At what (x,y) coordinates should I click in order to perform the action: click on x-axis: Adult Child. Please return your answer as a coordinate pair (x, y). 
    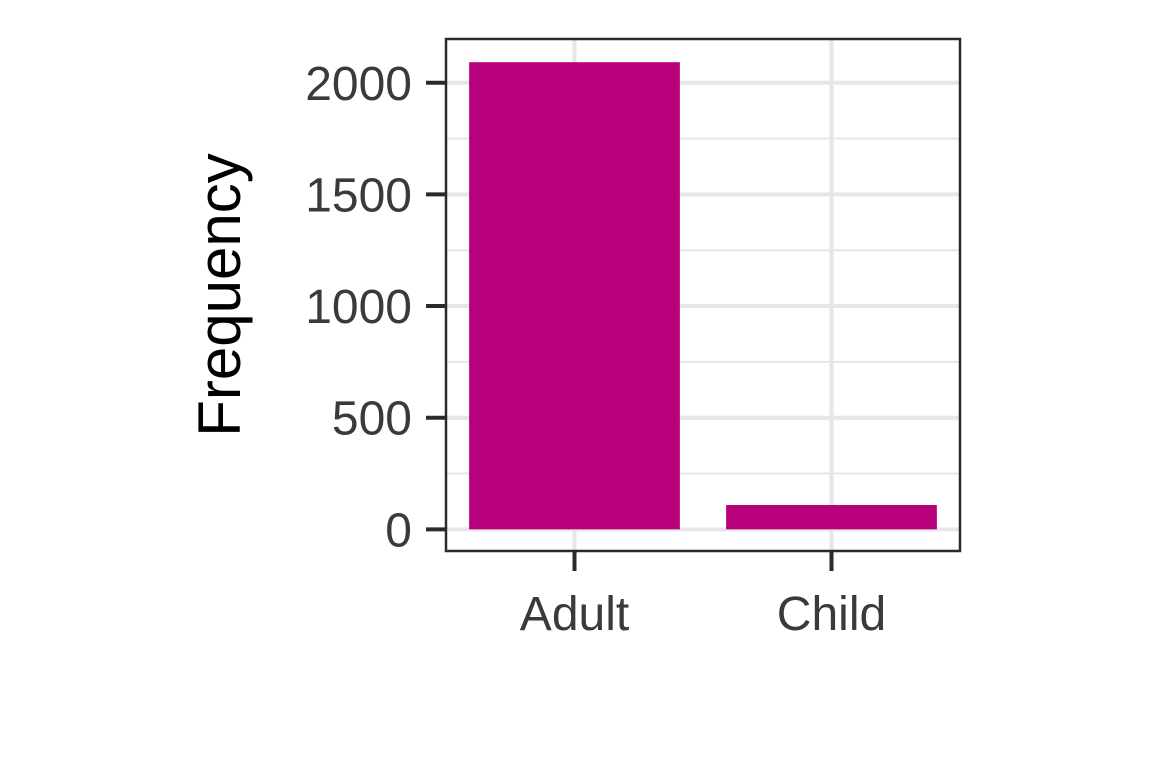
    Looking at the image, I should click on (703, 596).